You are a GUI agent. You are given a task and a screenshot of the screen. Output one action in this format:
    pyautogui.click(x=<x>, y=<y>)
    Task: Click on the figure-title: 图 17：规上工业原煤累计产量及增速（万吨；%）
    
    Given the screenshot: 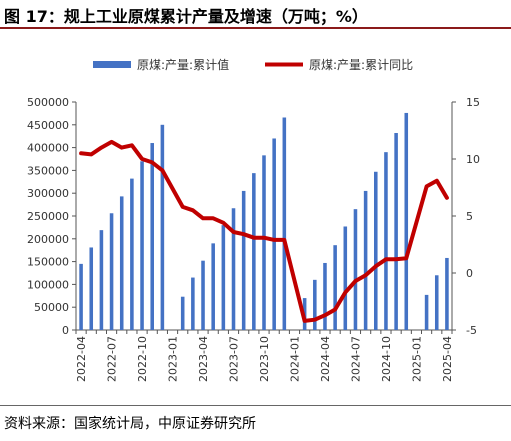 What is the action you would take?
    pyautogui.click(x=186, y=16)
    